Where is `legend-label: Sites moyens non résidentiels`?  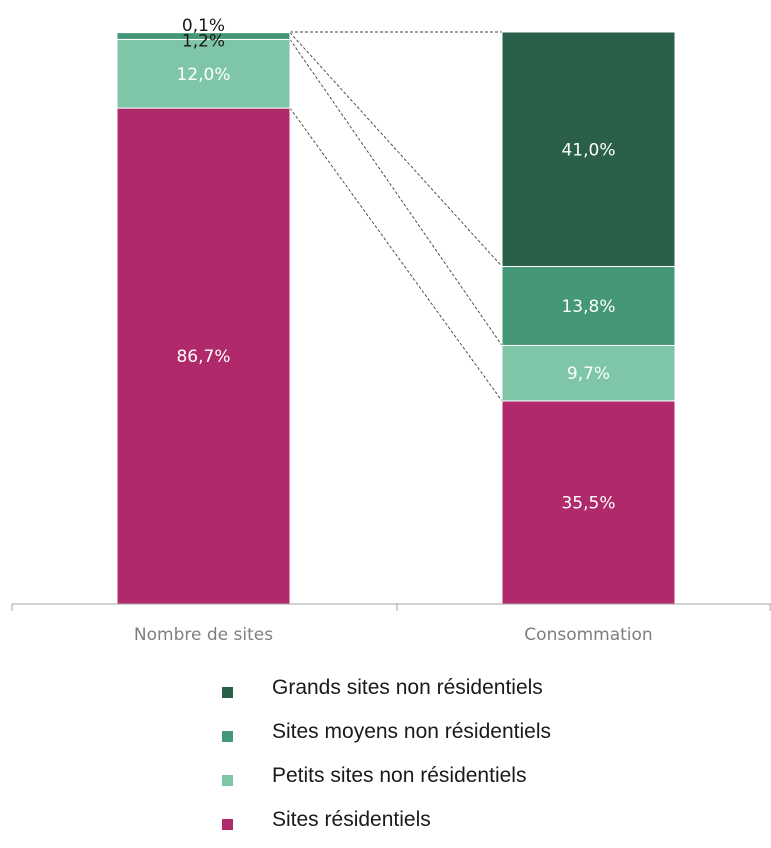
legend-label: Sites moyens non résidentiels is located at coordinates (411, 731).